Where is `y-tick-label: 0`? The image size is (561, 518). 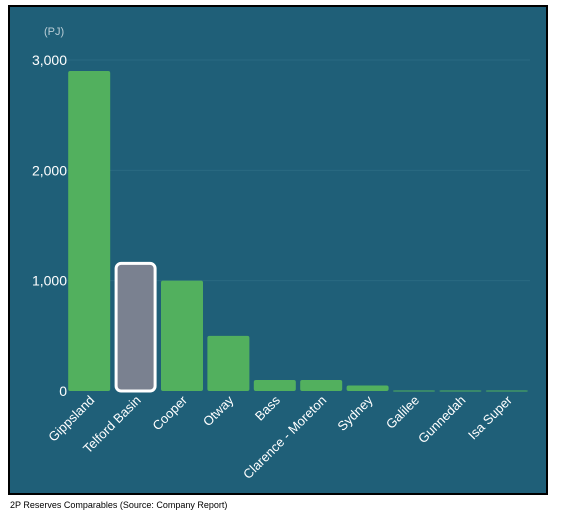
y-tick-label: 0 is located at coordinates (63, 391).